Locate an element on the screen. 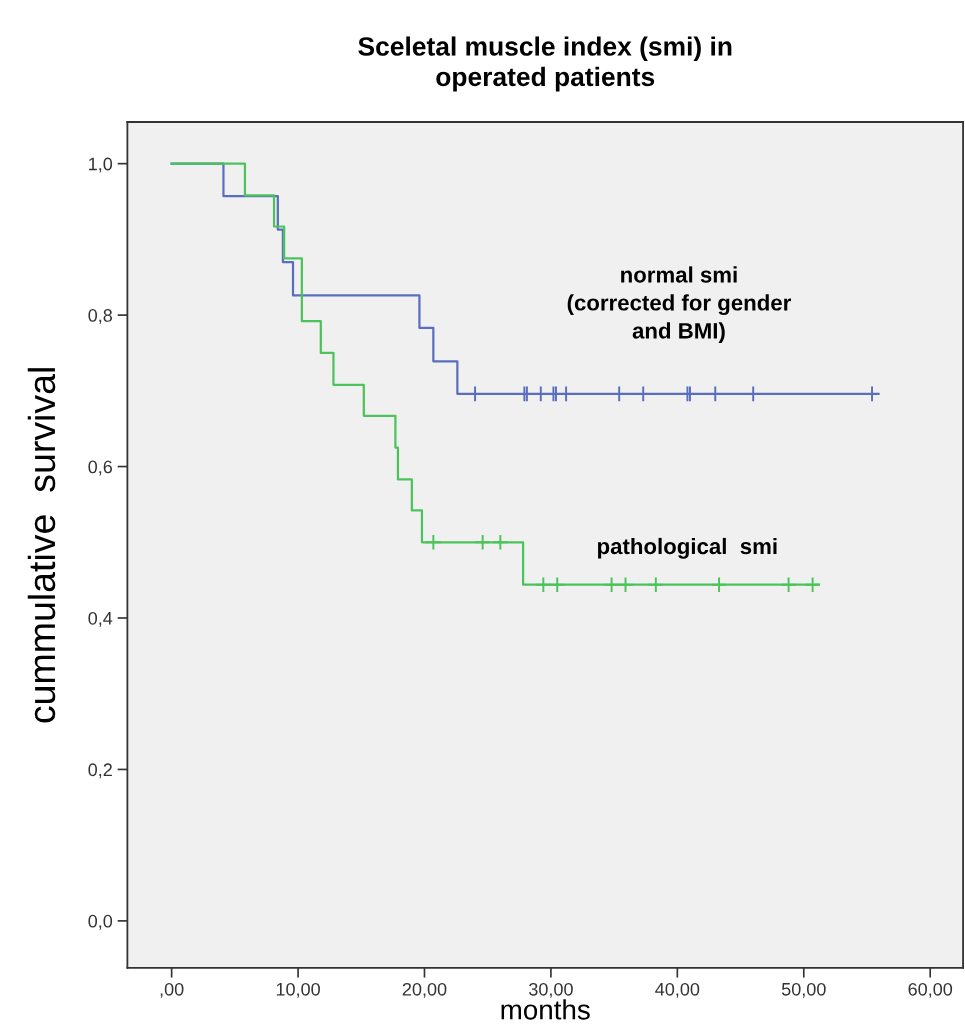 Image resolution: width=965 pixels, height=1034 pixels. x-axis-title: months is located at coordinates (545, 1009).